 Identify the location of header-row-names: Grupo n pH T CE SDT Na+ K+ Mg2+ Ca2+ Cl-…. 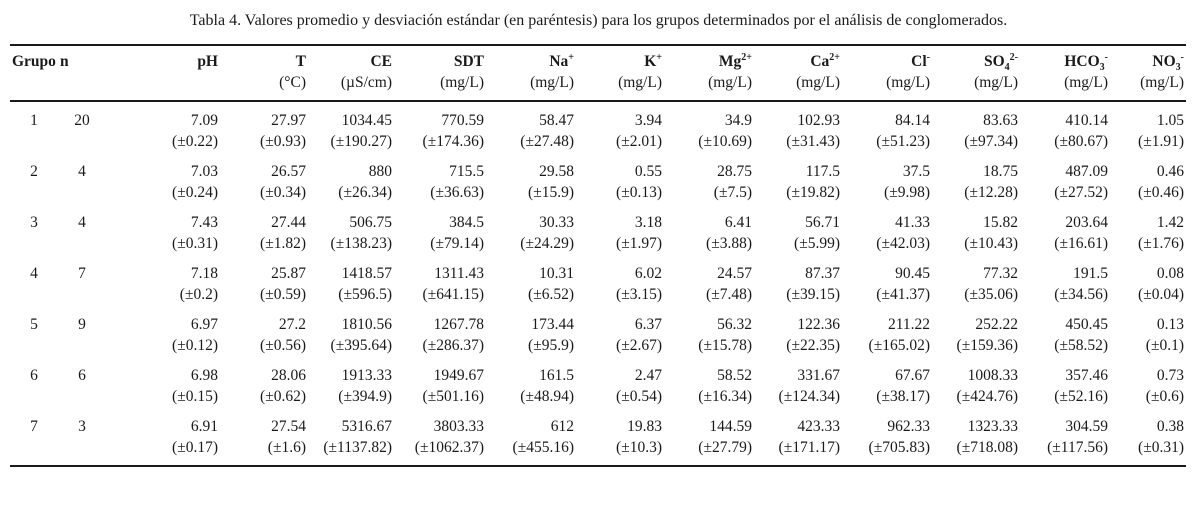
(598, 59).